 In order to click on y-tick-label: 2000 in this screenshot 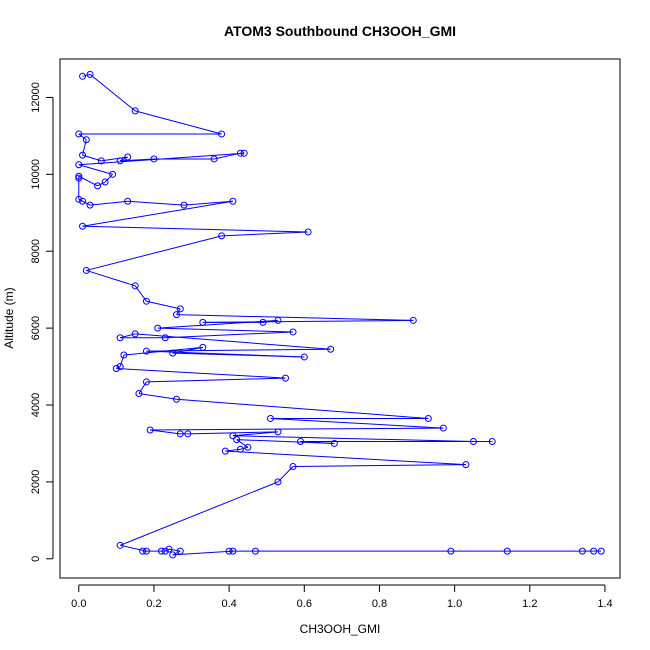, I will do `click(36, 482)`.